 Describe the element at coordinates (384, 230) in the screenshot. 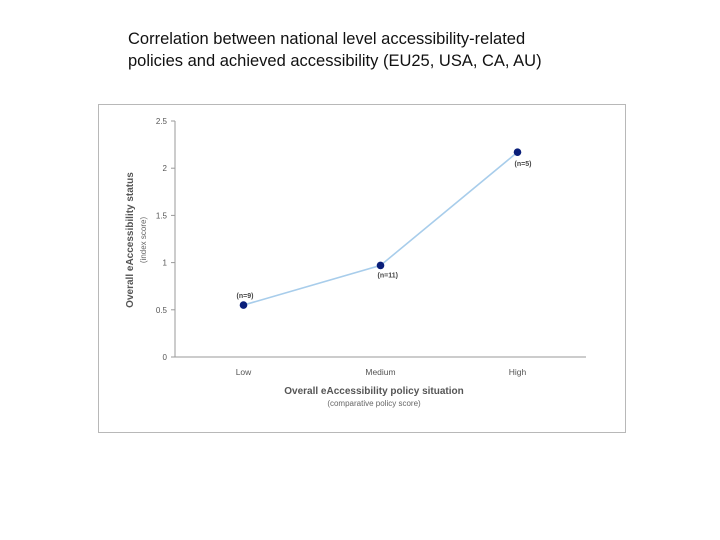

I see `data-labels: (n=9) (n=11) (n=5)` at that location.